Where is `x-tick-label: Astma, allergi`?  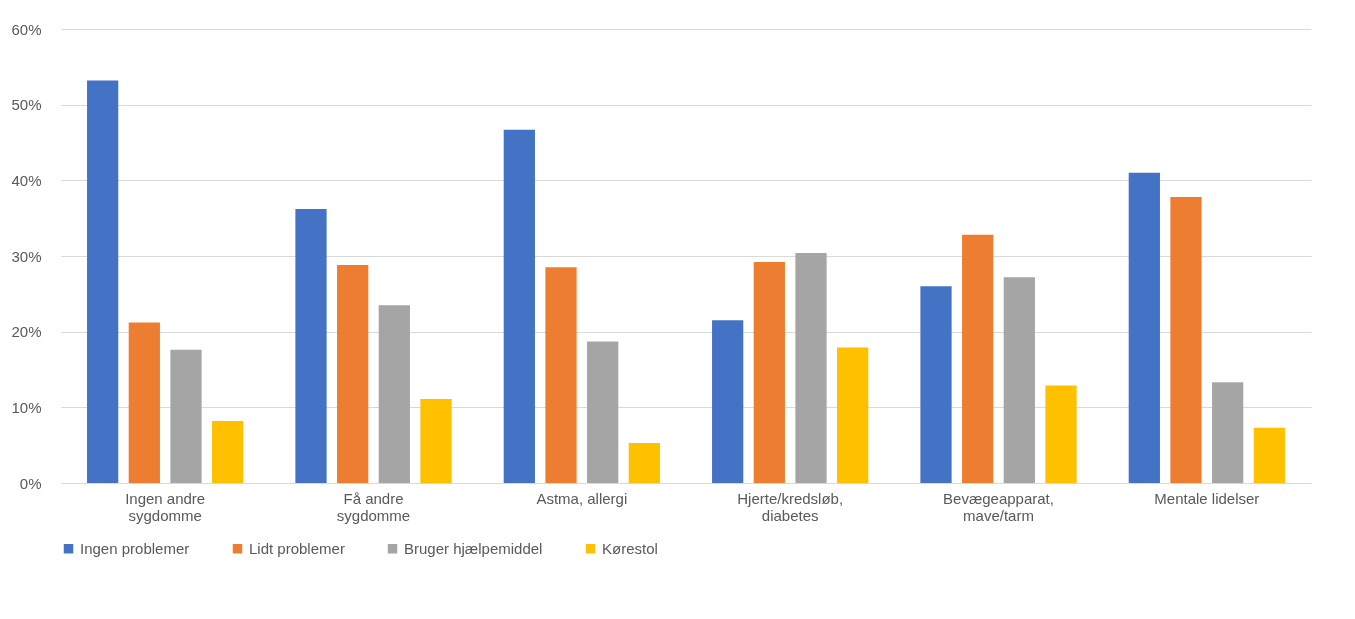 x-tick-label: Astma, allergi is located at coordinates (582, 498).